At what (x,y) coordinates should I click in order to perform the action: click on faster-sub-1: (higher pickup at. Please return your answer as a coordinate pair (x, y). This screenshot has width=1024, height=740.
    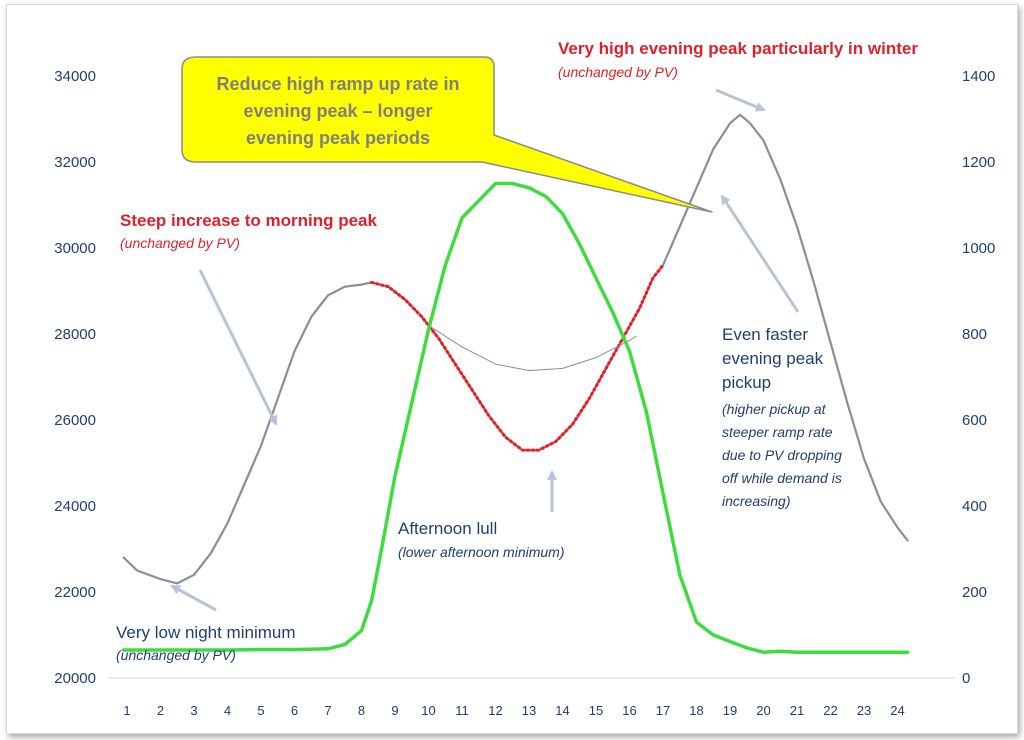
    Looking at the image, I should click on (774, 409).